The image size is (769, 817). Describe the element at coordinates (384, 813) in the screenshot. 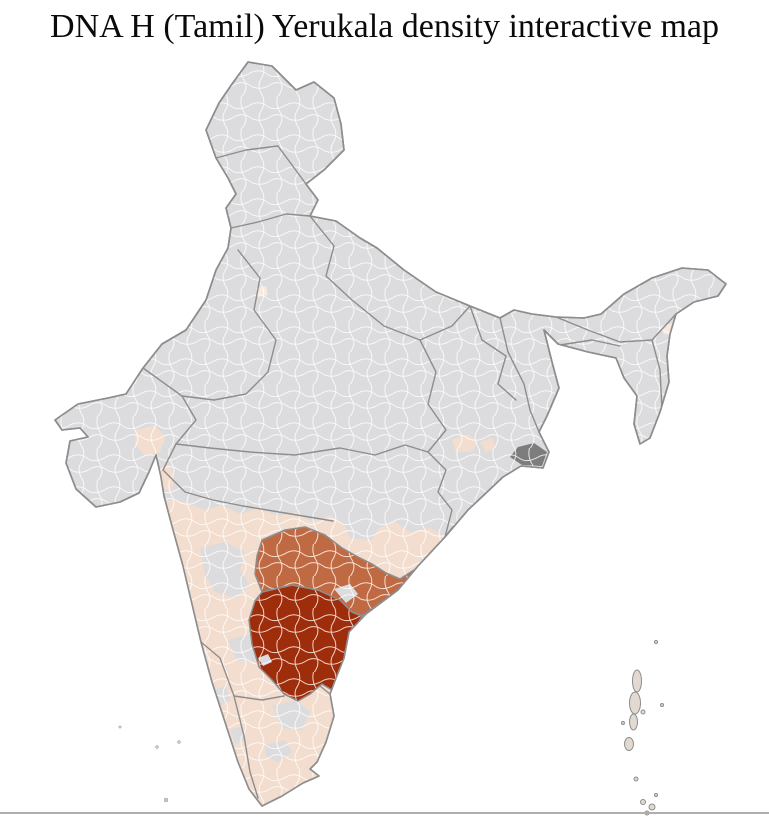

I see `bottom-divider` at that location.